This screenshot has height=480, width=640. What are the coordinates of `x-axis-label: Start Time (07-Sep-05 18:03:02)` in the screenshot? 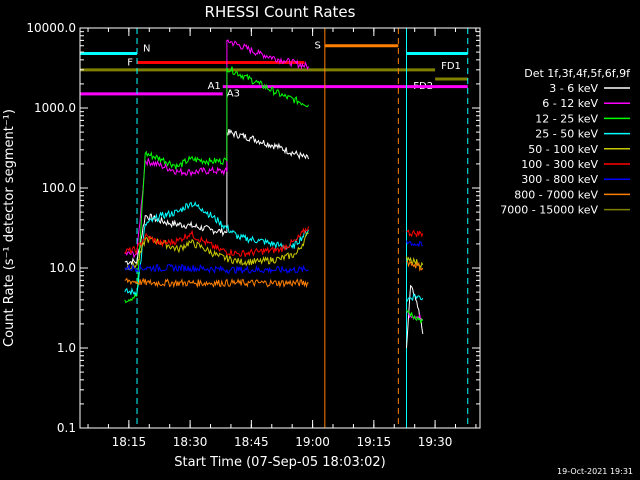 It's located at (279, 462).